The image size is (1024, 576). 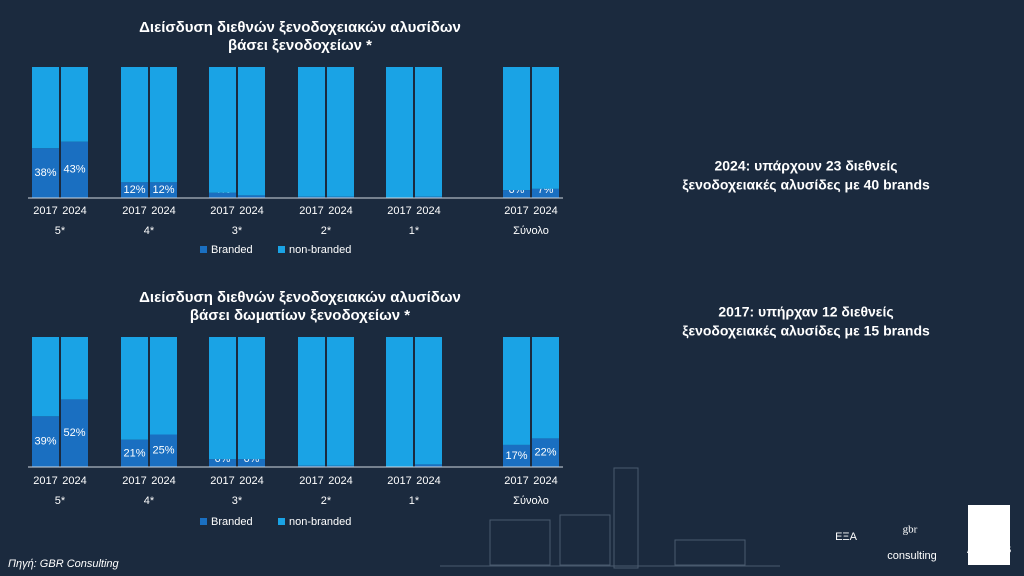 I want to click on data-label: 43%, so click(x=74, y=170).